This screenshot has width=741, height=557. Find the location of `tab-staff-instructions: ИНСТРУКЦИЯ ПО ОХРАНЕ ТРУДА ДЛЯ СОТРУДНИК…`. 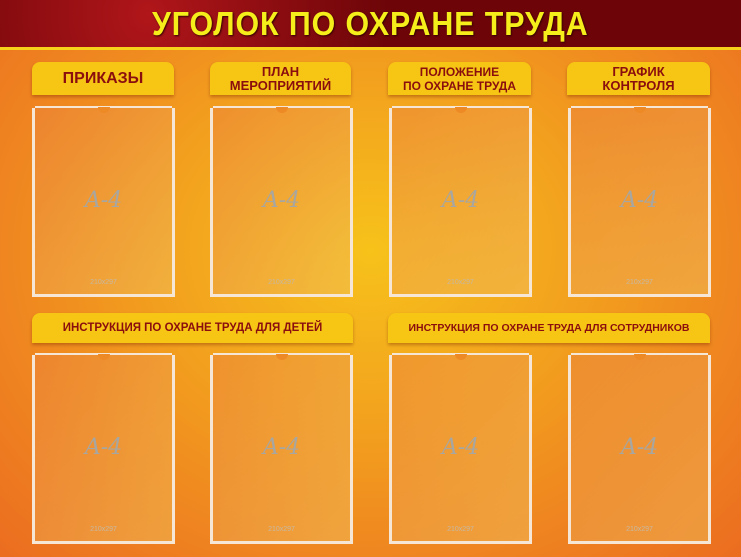

tab-staff-instructions: ИНСТРУКЦИЯ ПО ОХРАНЕ ТРУДА ДЛЯ СОТРУДНИК… is located at coordinates (549, 328).